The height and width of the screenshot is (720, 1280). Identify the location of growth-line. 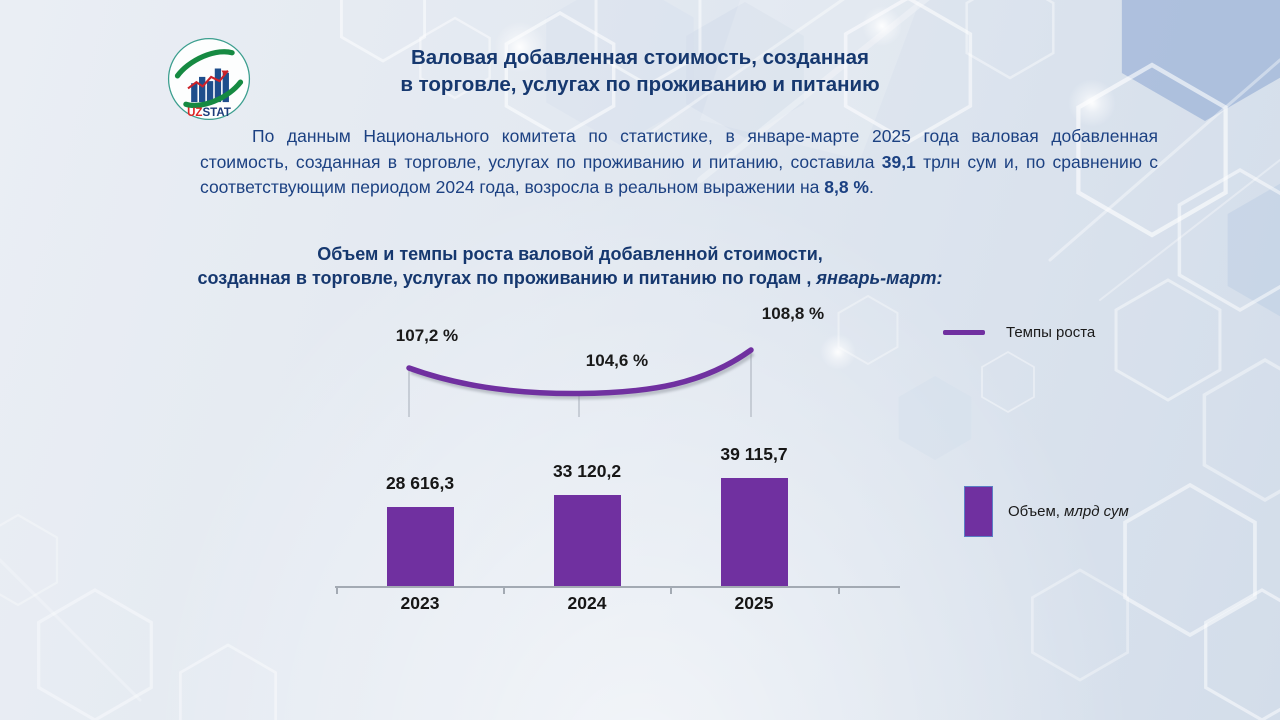
(580, 372).